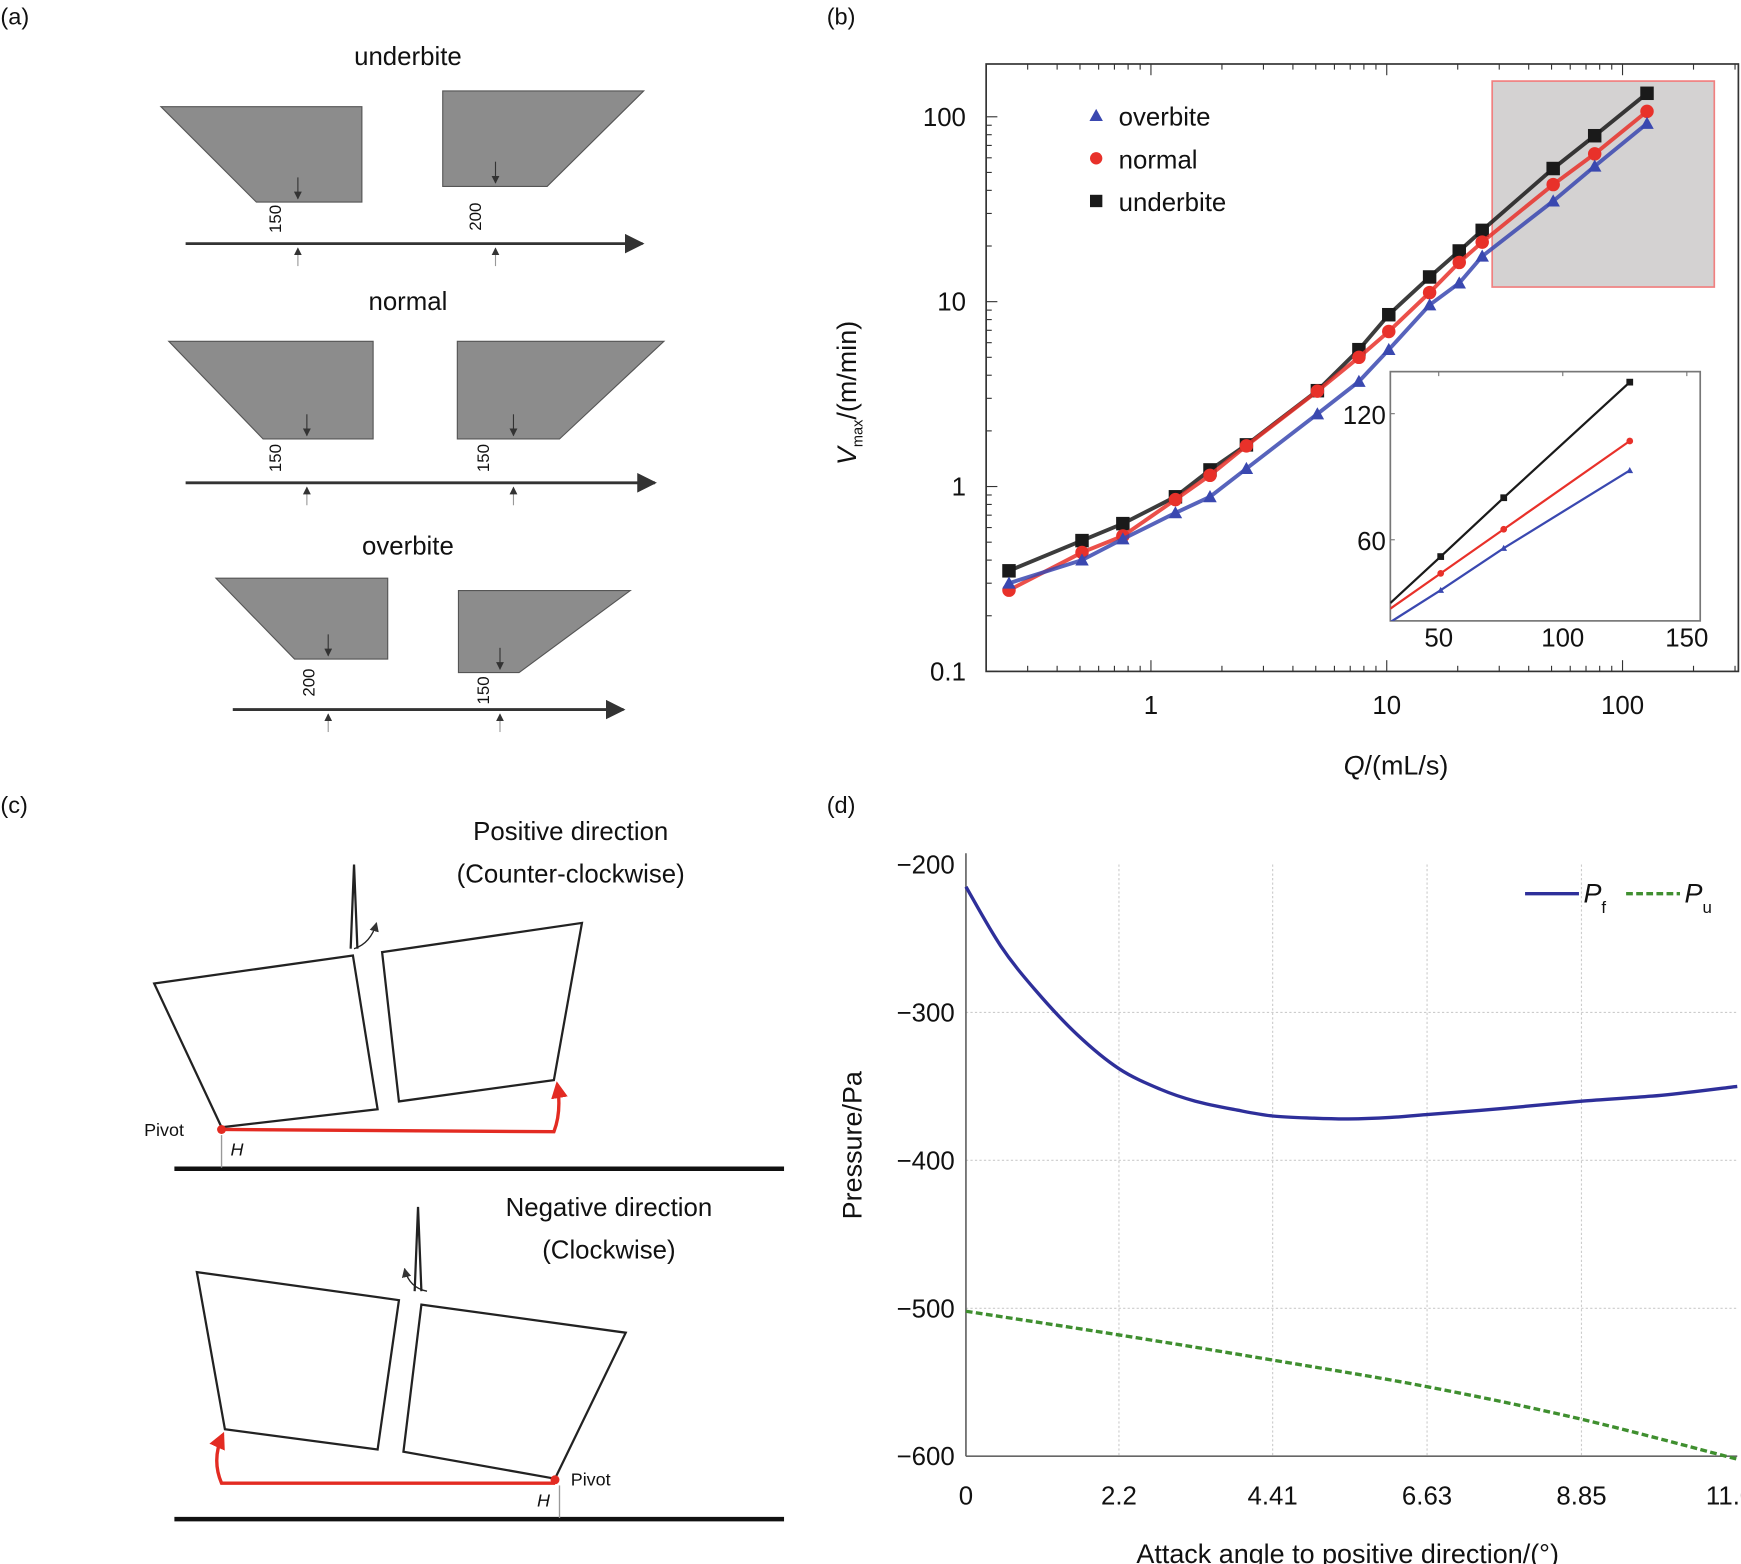  I want to click on direction-title: Positive direction, so click(570, 832).